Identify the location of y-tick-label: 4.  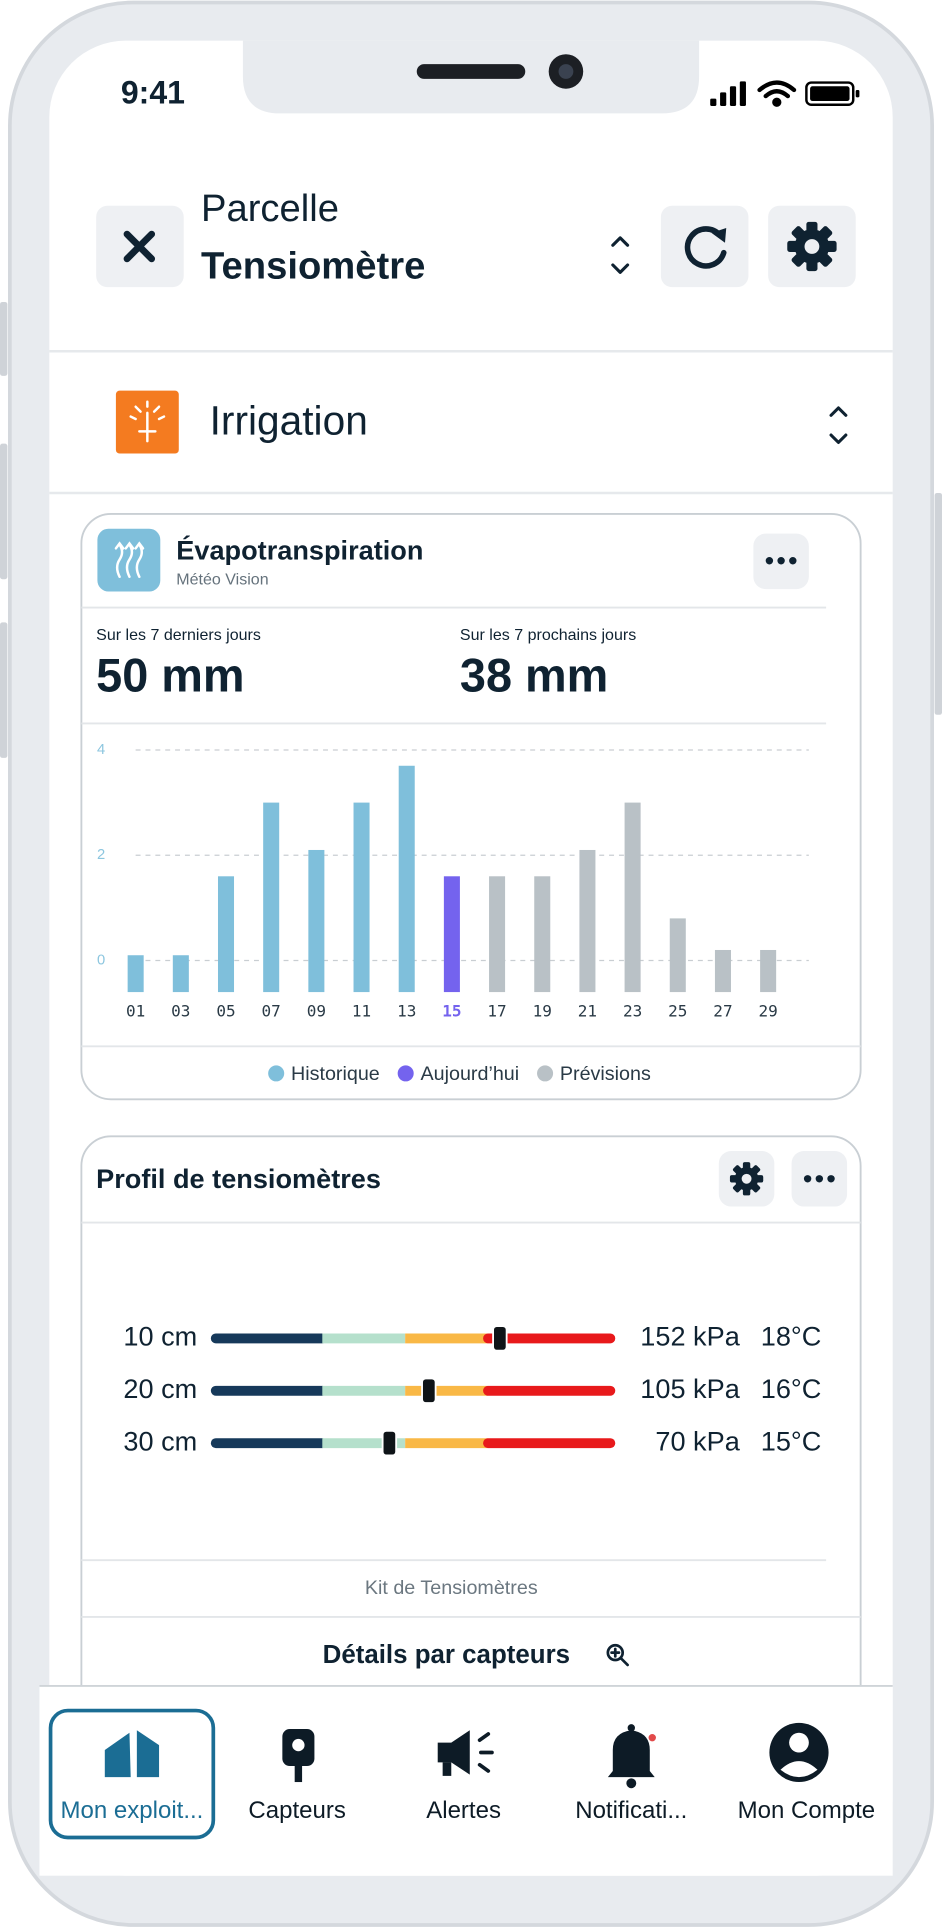
(101, 750).